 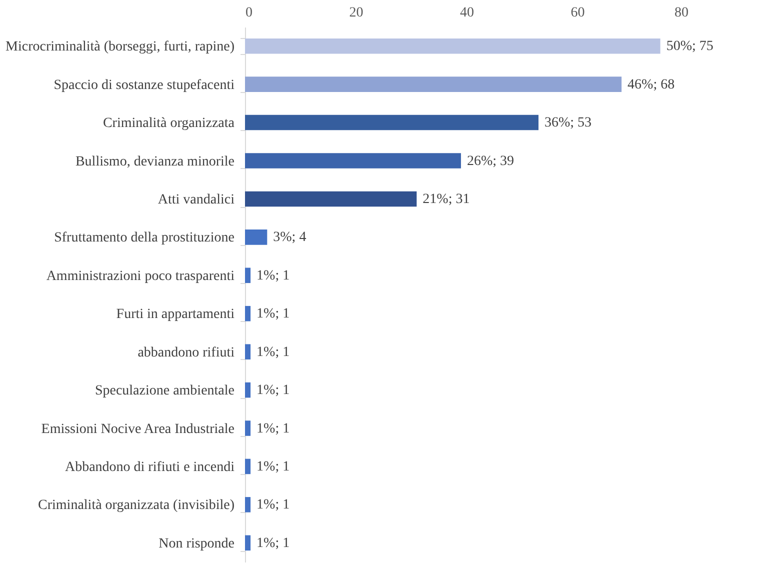 I want to click on x-tick-label: 20, so click(x=356, y=13).